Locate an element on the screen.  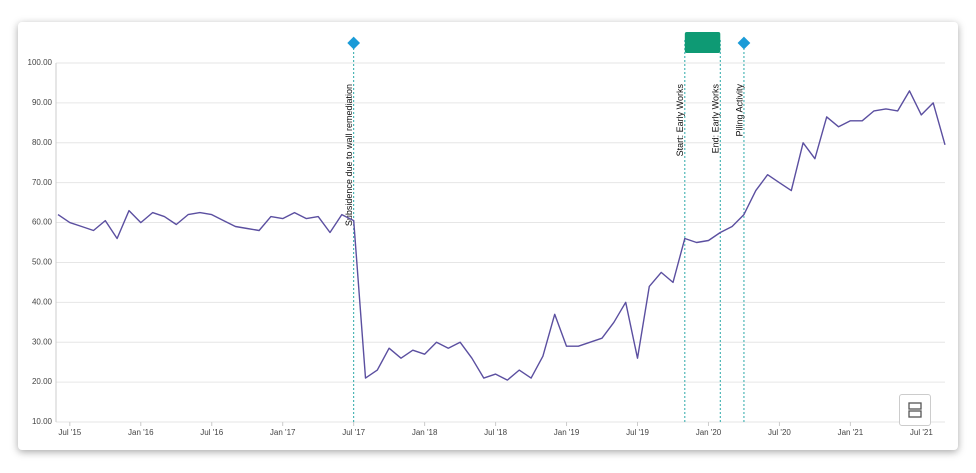
y-tick-label: 90.00 is located at coordinates (42, 102).